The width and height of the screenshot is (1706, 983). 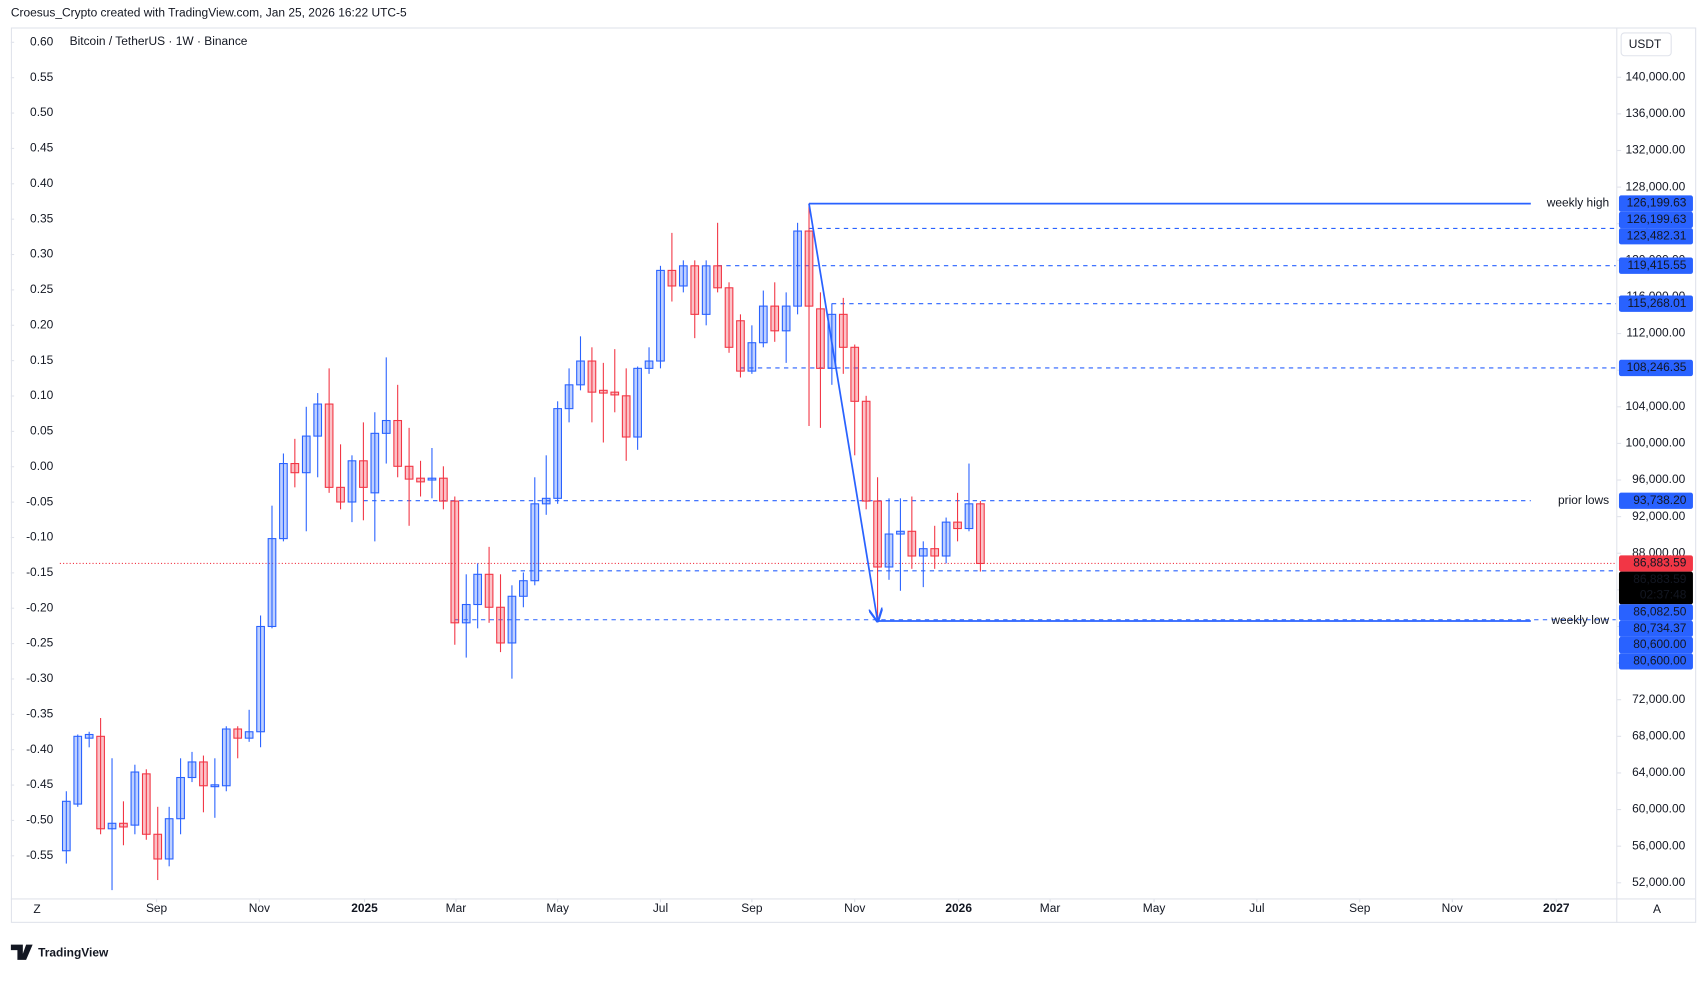 I want to click on y2-tick-label: -0.15, so click(x=40, y=572).